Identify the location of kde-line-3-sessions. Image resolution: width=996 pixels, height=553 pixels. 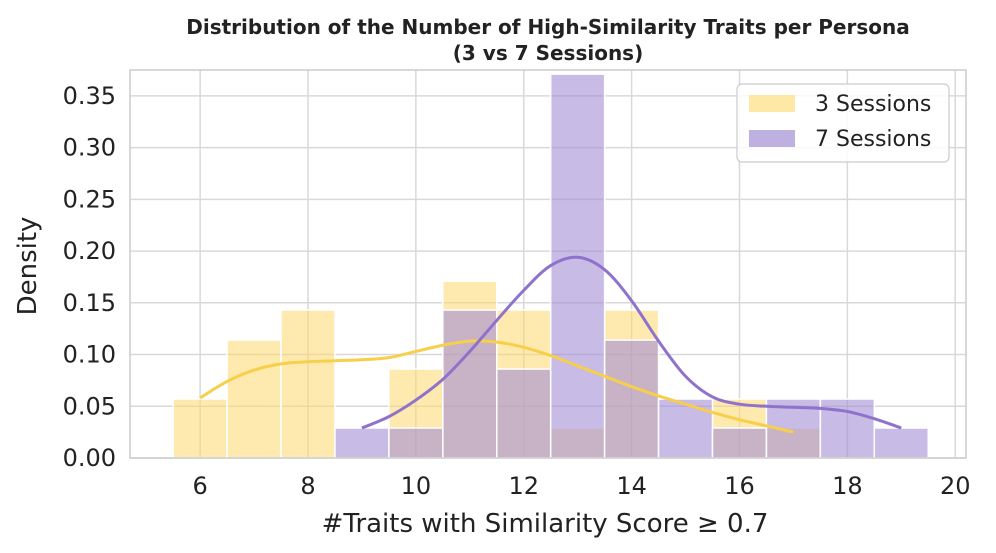
(496, 386).